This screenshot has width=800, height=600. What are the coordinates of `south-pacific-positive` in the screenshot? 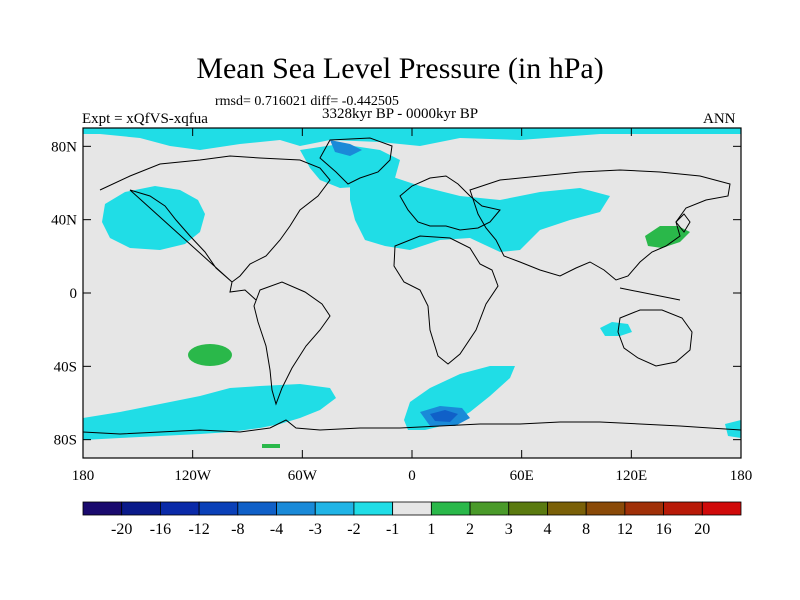 It's located at (210, 355).